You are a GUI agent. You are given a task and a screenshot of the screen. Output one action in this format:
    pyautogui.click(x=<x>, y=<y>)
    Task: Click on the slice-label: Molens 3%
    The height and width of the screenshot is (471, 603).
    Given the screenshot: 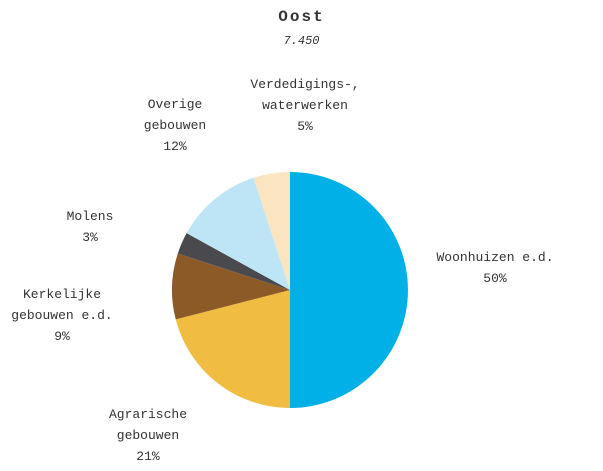 What is the action you would take?
    pyautogui.click(x=90, y=227)
    